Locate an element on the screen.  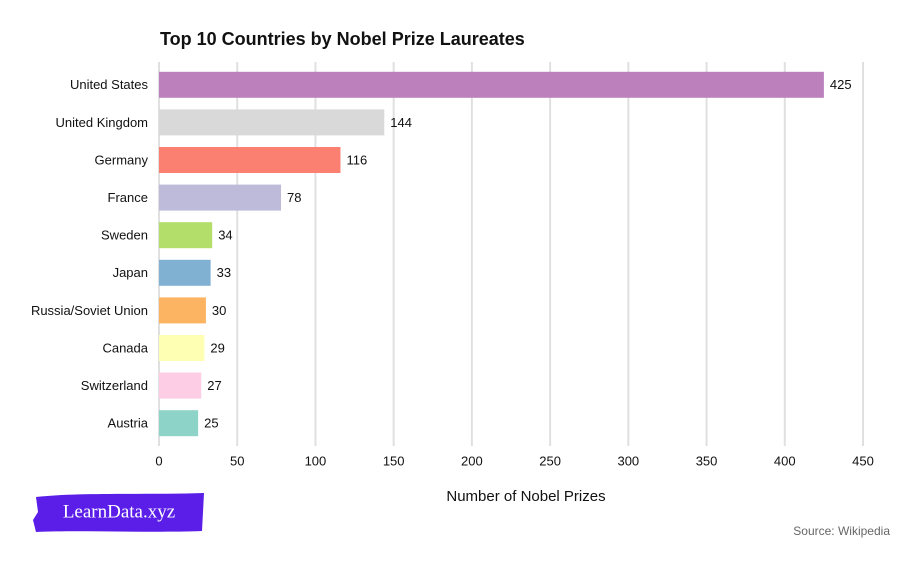
y-tick-label: Austria is located at coordinates (128, 423).